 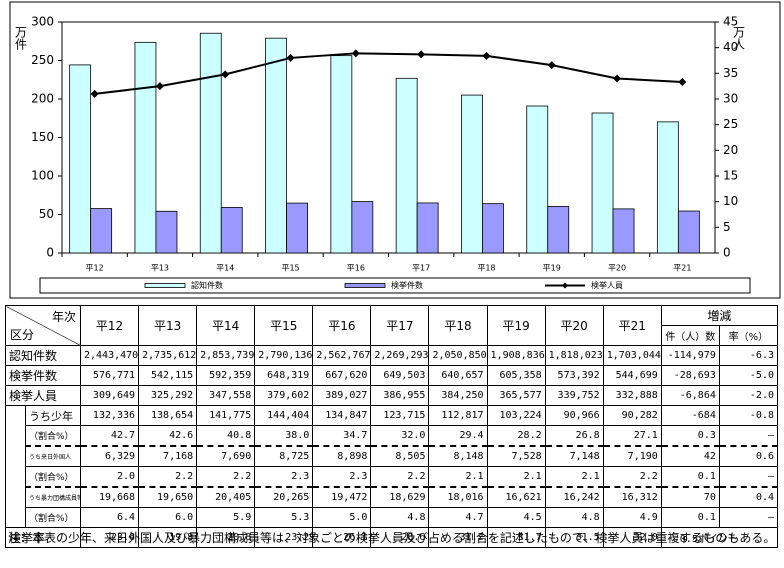 What do you see at coordinates (748, 335) in the screenshot?
I see `change-subheader: 率（%）` at bounding box center [748, 335].